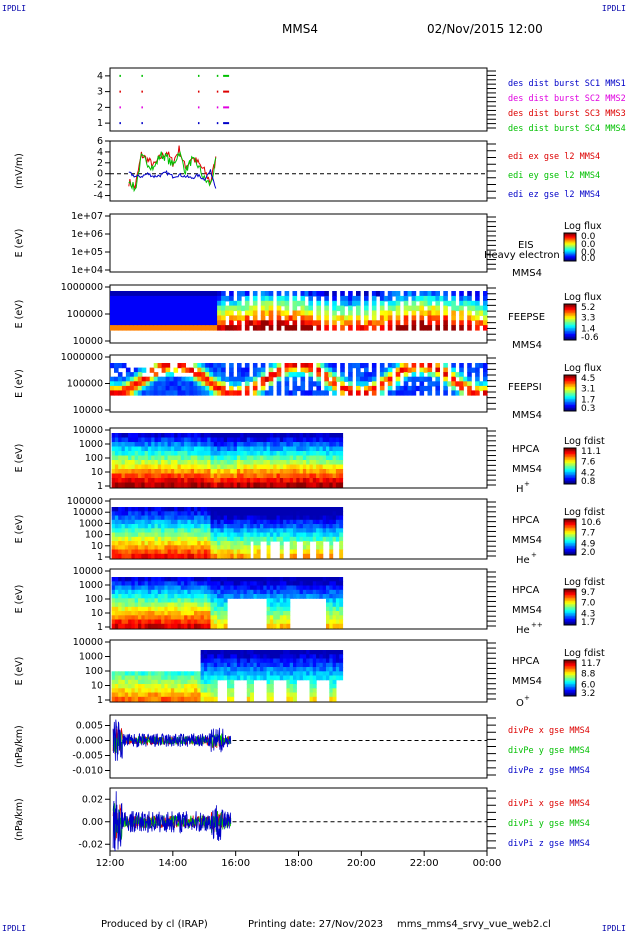  Describe the element at coordinates (154, 924) in the screenshot. I see `footer-produced-by: Produced by cl (IRAP)` at that location.